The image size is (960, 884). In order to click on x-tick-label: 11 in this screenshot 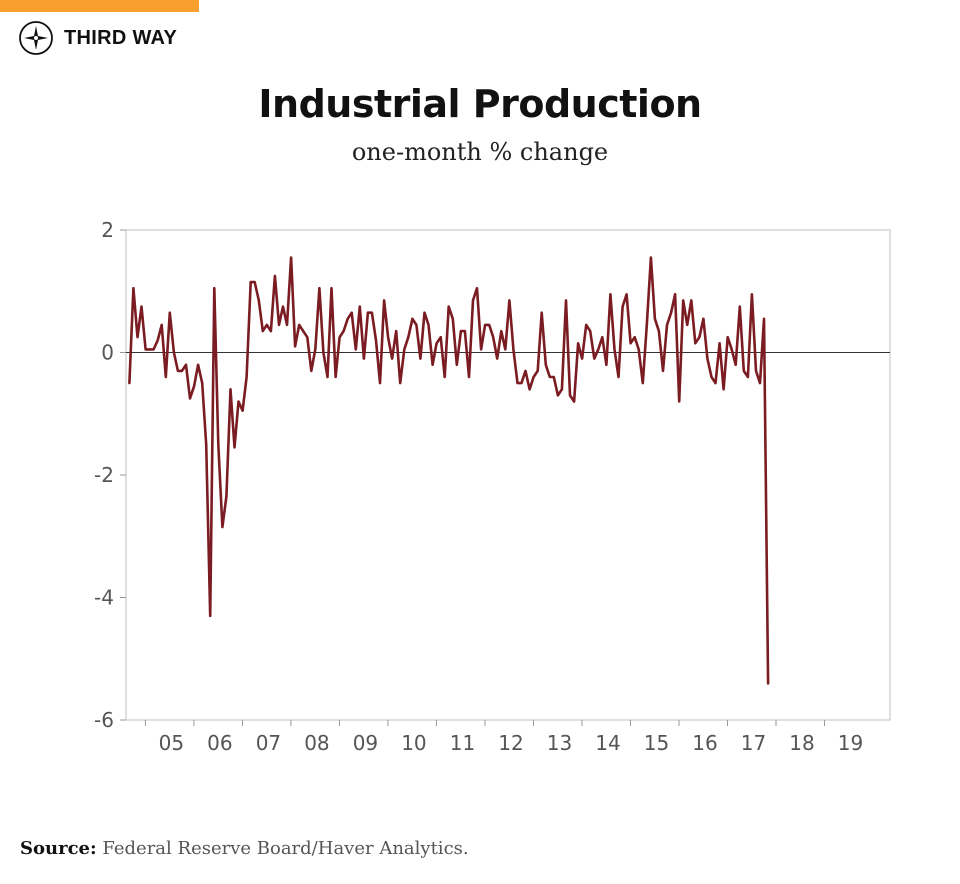, I will do `click(462, 743)`.